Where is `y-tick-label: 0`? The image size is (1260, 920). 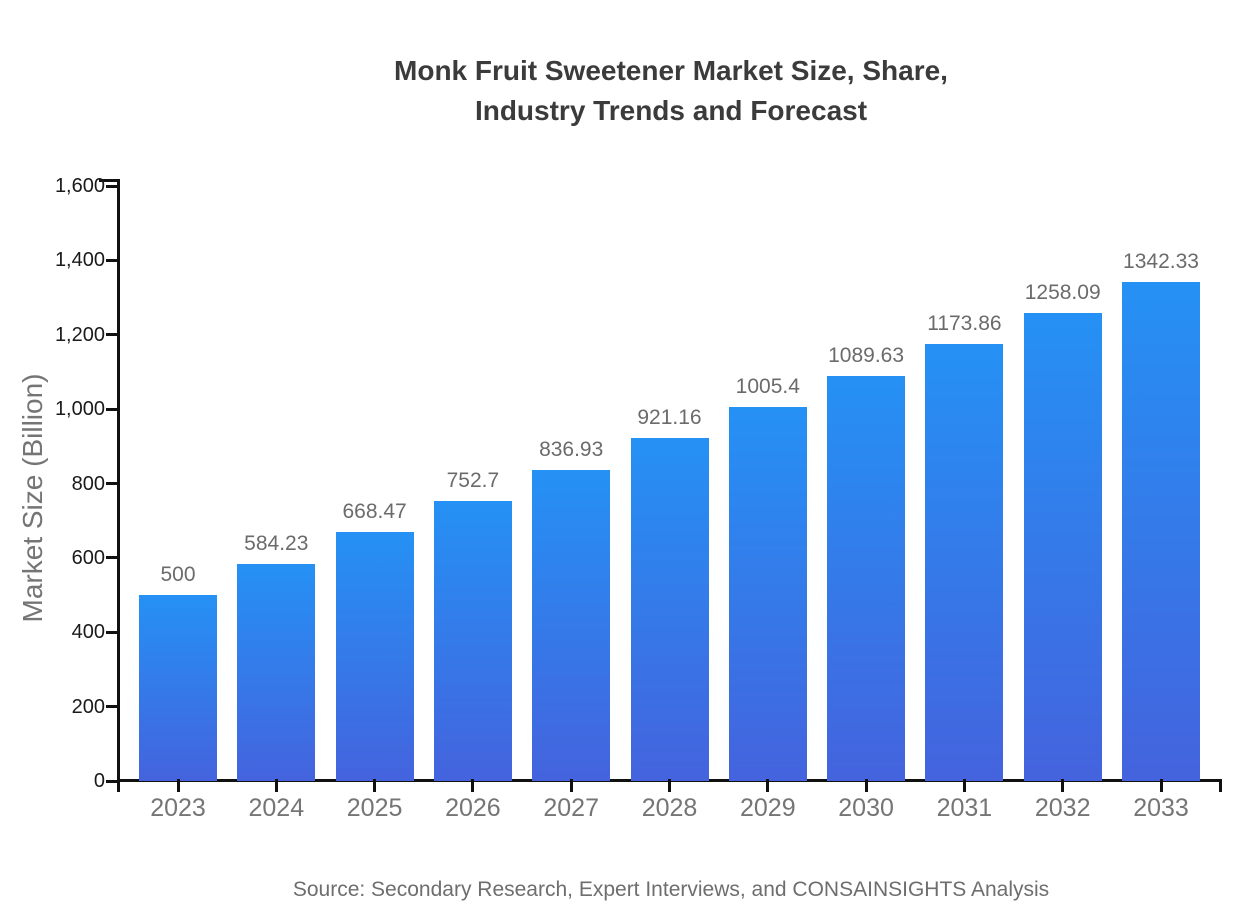 y-tick-label: 0 is located at coordinates (99, 781).